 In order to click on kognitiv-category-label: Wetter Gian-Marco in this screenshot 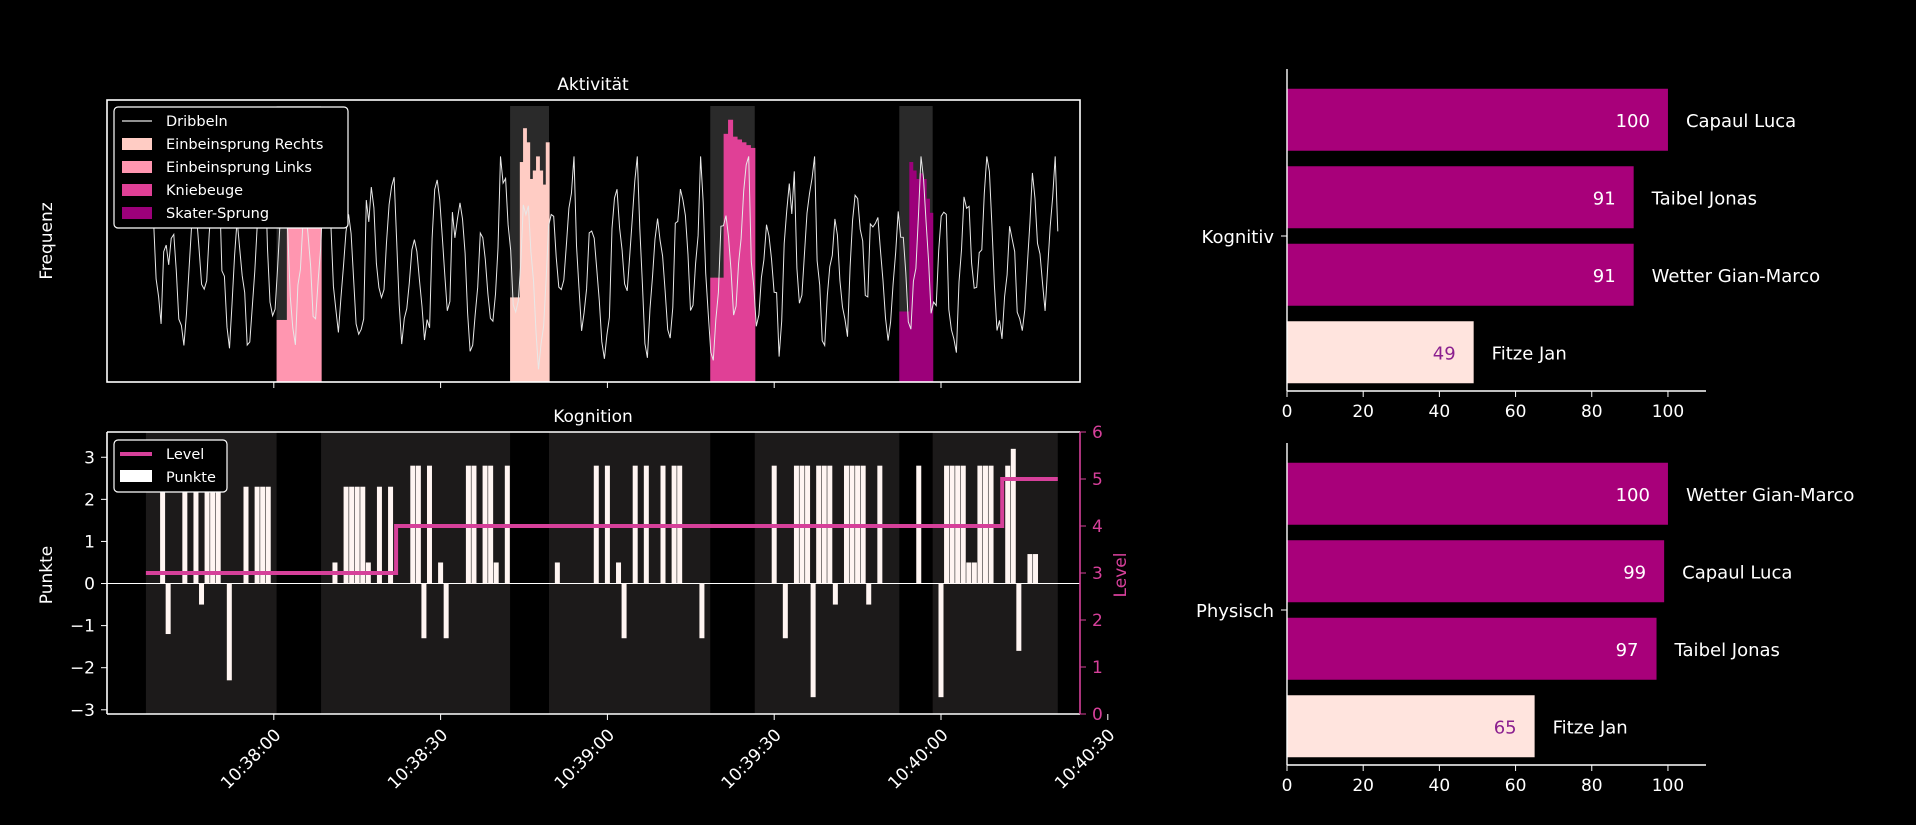, I will do `click(1736, 276)`.